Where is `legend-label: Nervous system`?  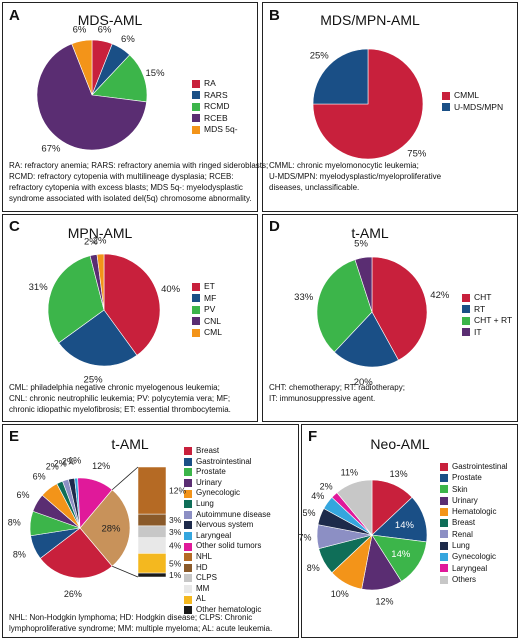
legend-label: Nervous system is located at coordinates (225, 525).